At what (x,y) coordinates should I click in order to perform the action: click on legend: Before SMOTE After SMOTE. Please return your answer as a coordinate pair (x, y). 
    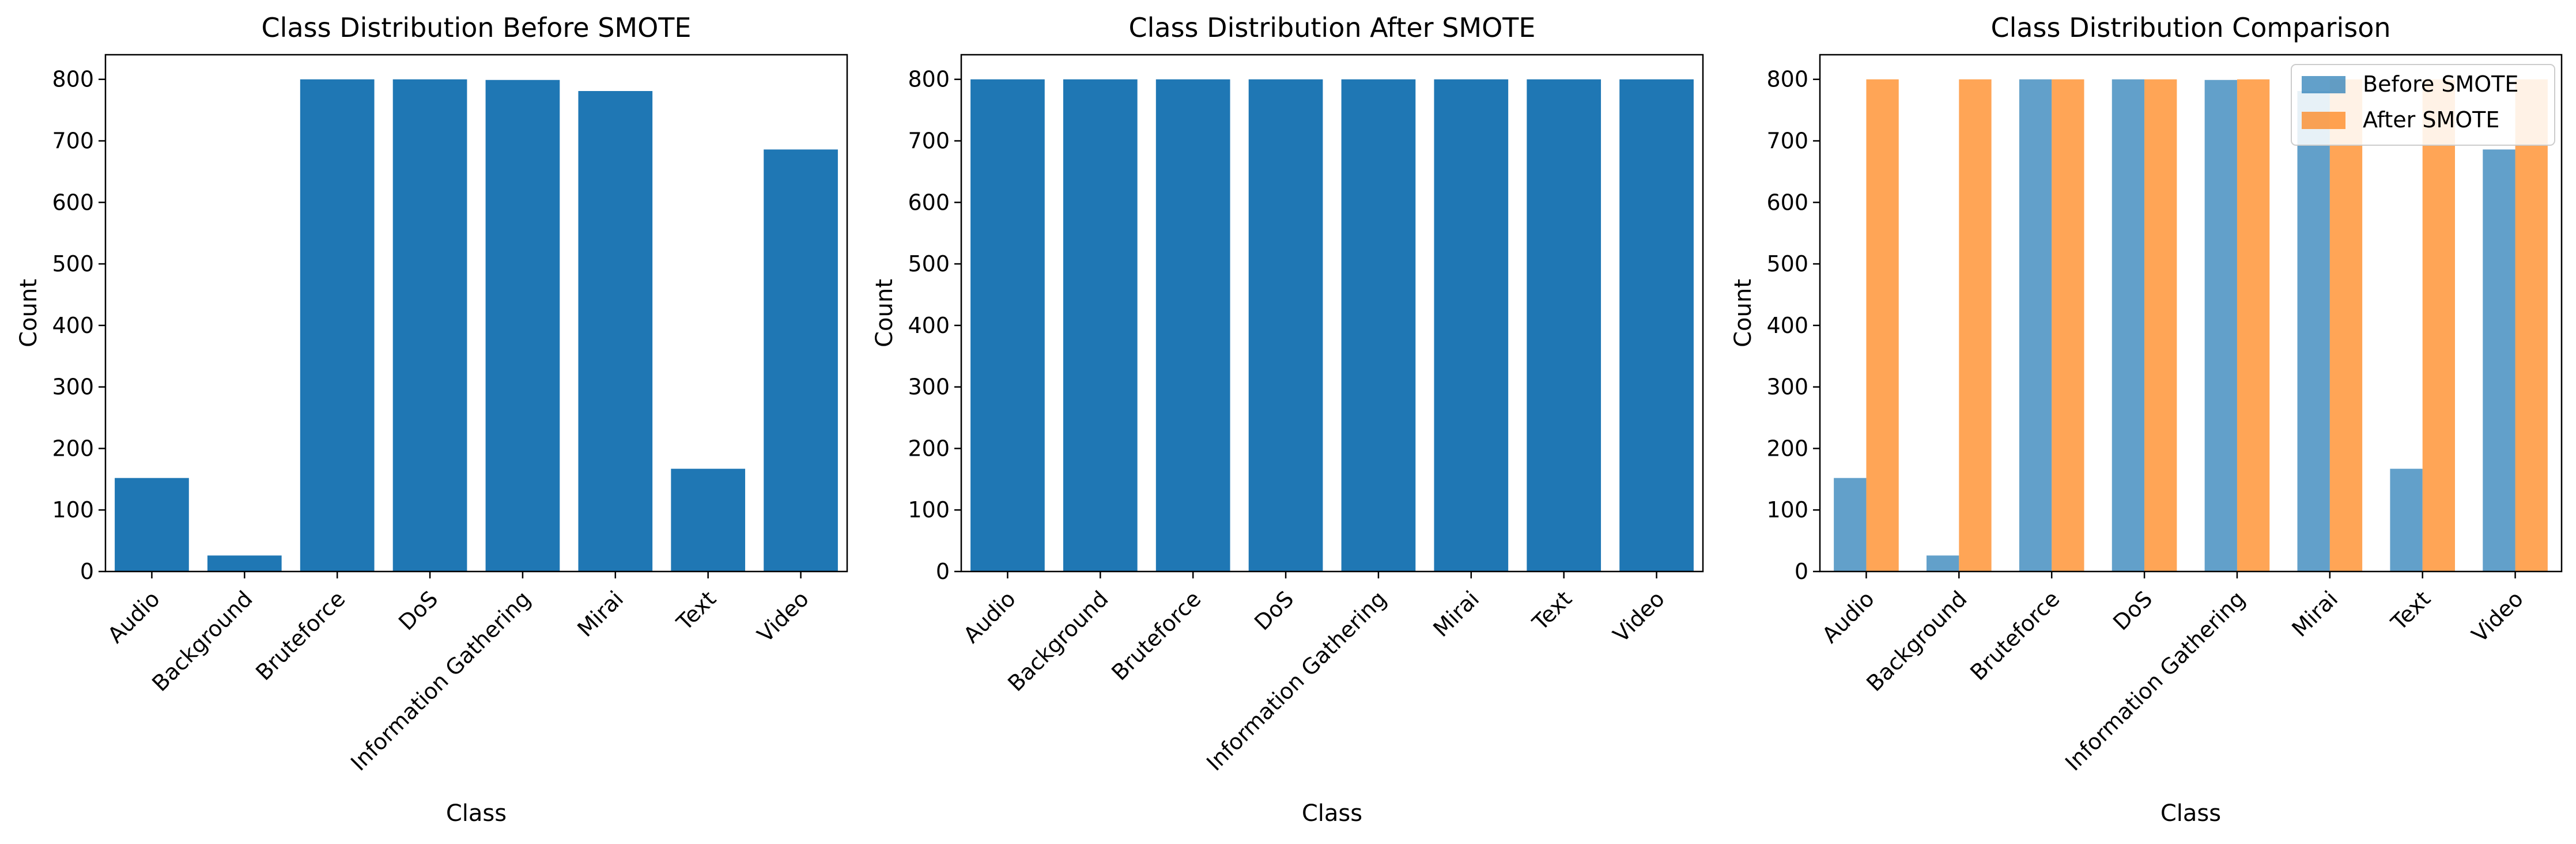
    Looking at the image, I should click on (2423, 105).